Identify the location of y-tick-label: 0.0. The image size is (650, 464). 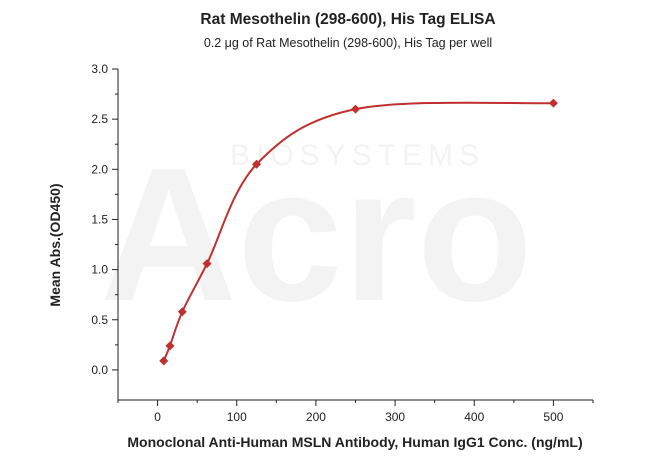
(99, 370).